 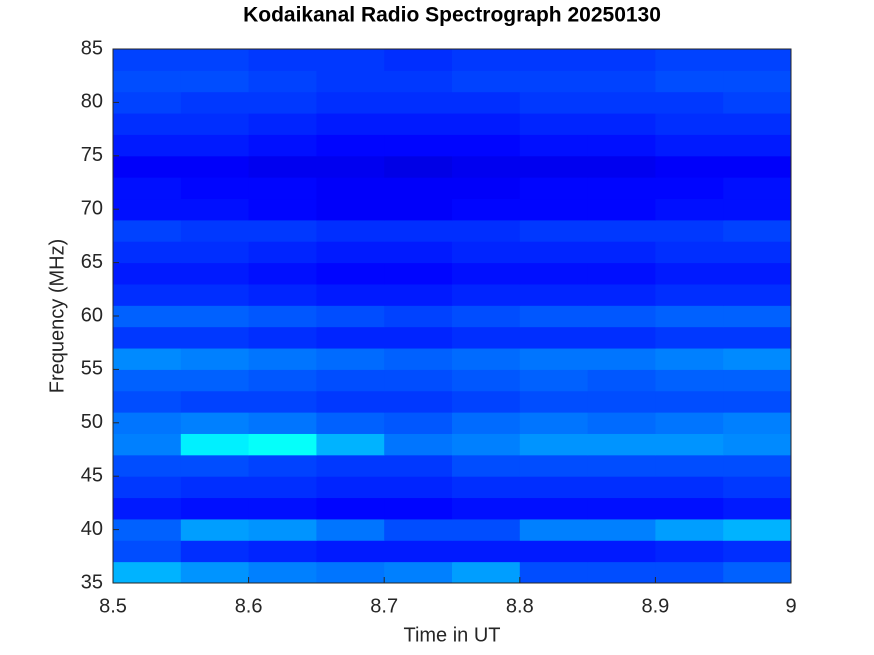 What do you see at coordinates (249, 606) in the screenshot?
I see `x-tick-label: 8.6` at bounding box center [249, 606].